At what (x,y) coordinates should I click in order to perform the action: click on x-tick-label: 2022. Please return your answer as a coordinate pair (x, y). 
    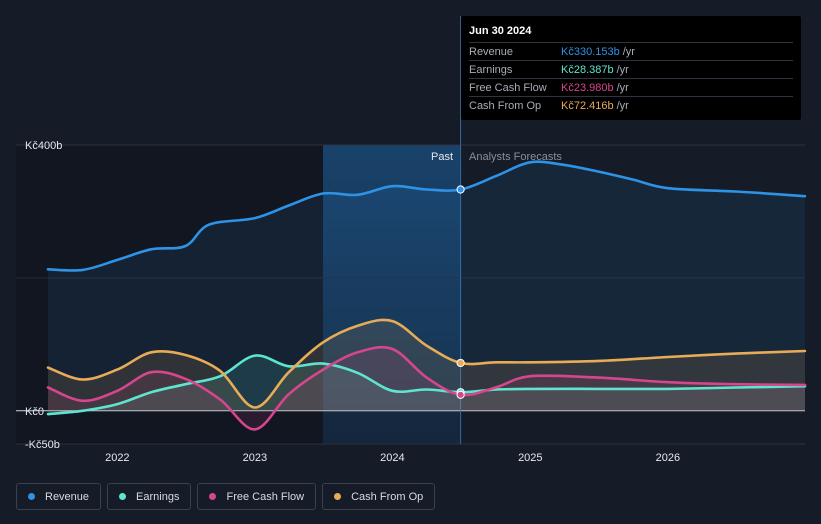
    Looking at the image, I should click on (117, 458).